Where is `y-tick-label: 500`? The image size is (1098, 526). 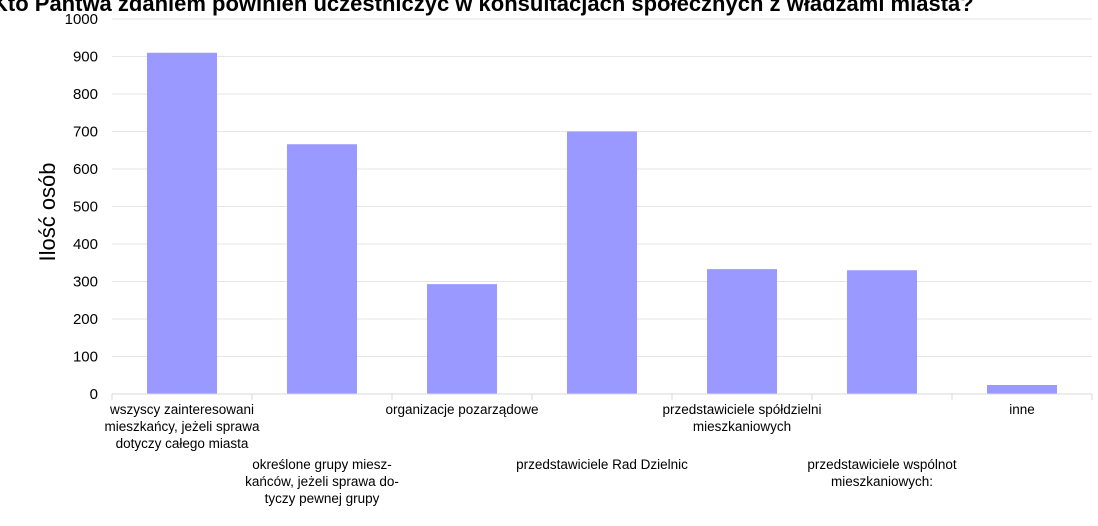 y-tick-label: 500 is located at coordinates (85, 207).